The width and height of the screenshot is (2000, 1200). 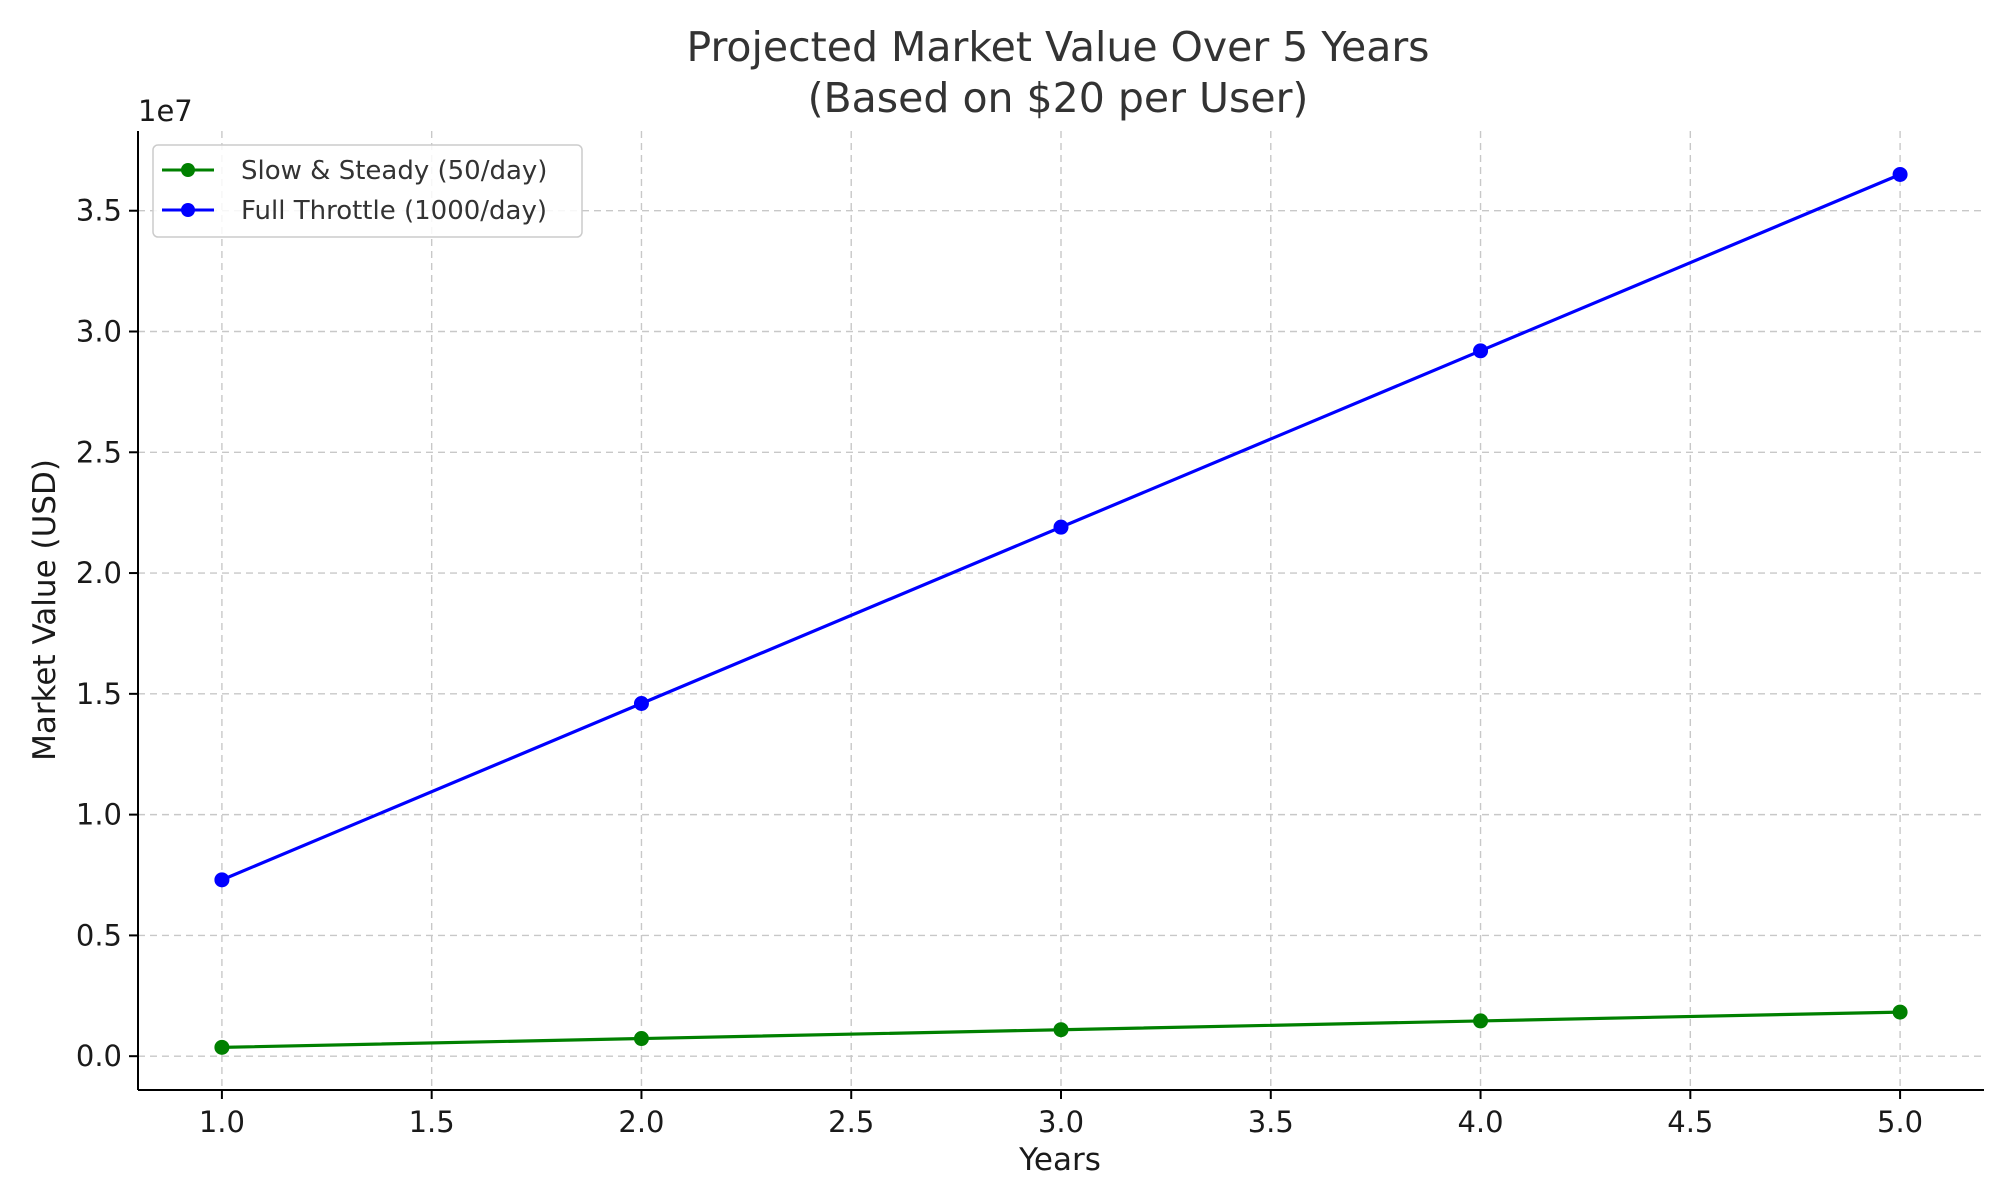 What do you see at coordinates (1059, 1160) in the screenshot?
I see `x-axis-label: Years` at bounding box center [1059, 1160].